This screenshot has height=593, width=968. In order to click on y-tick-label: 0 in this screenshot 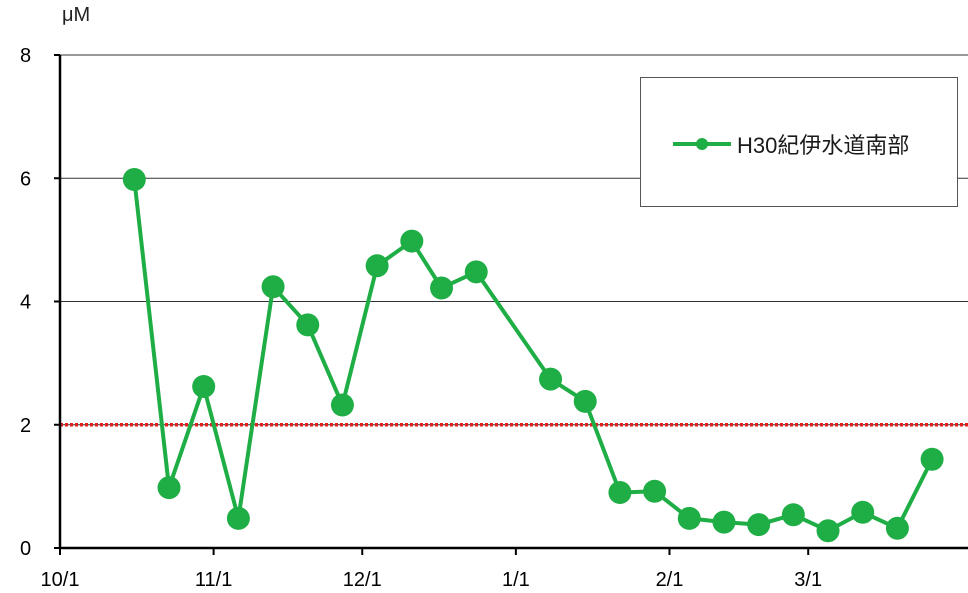, I will do `click(25, 549)`.